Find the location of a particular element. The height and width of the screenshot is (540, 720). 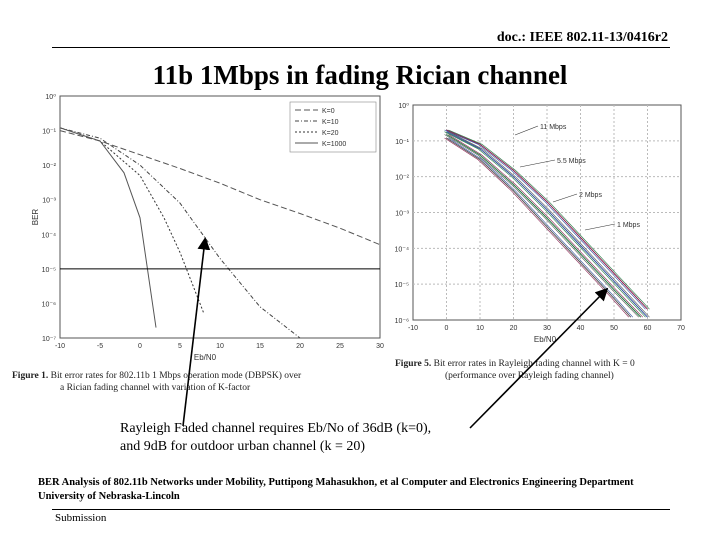

reference-line-2: University of Nebraska-Lincoln is located at coordinates (109, 496).